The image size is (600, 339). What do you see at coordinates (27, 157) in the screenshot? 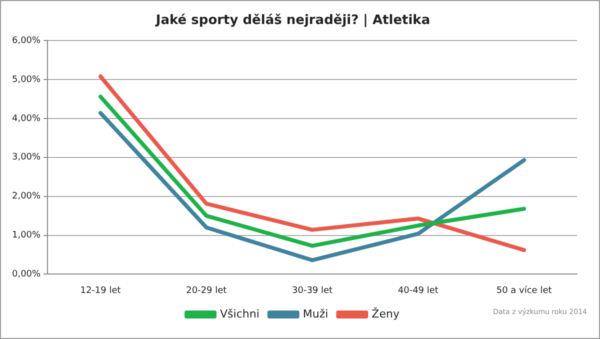
I see `y-tick-label: 3,00%` at bounding box center [27, 157].